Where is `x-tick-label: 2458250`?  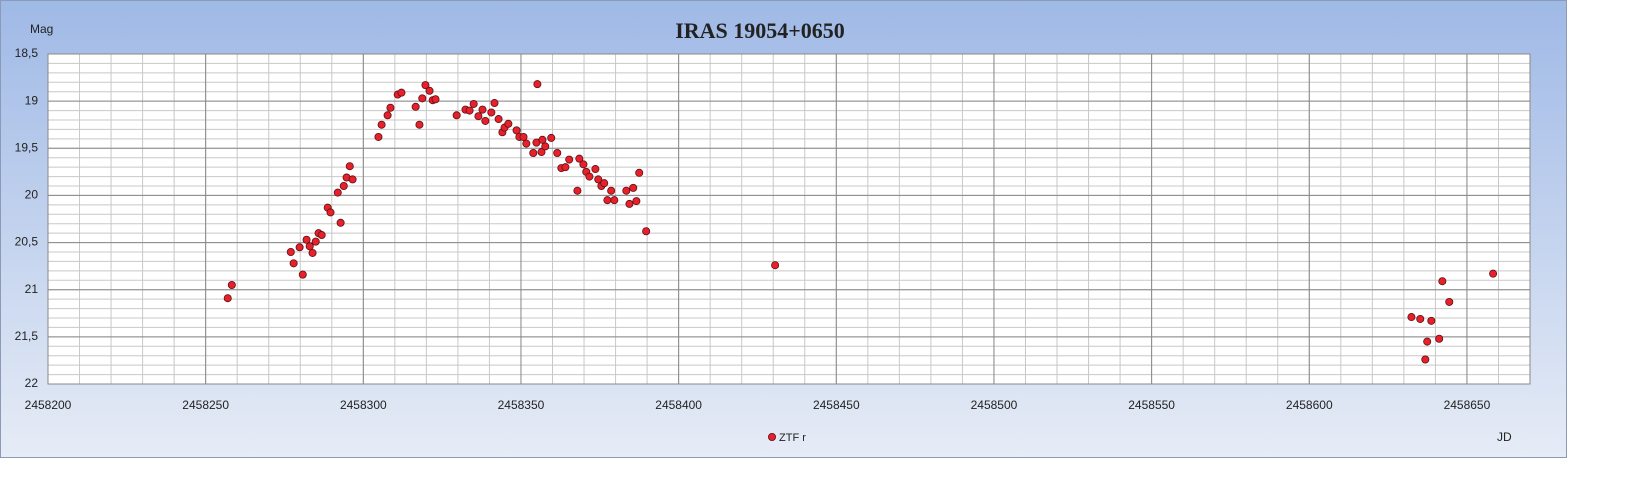 x-tick-label: 2458250 is located at coordinates (205, 405).